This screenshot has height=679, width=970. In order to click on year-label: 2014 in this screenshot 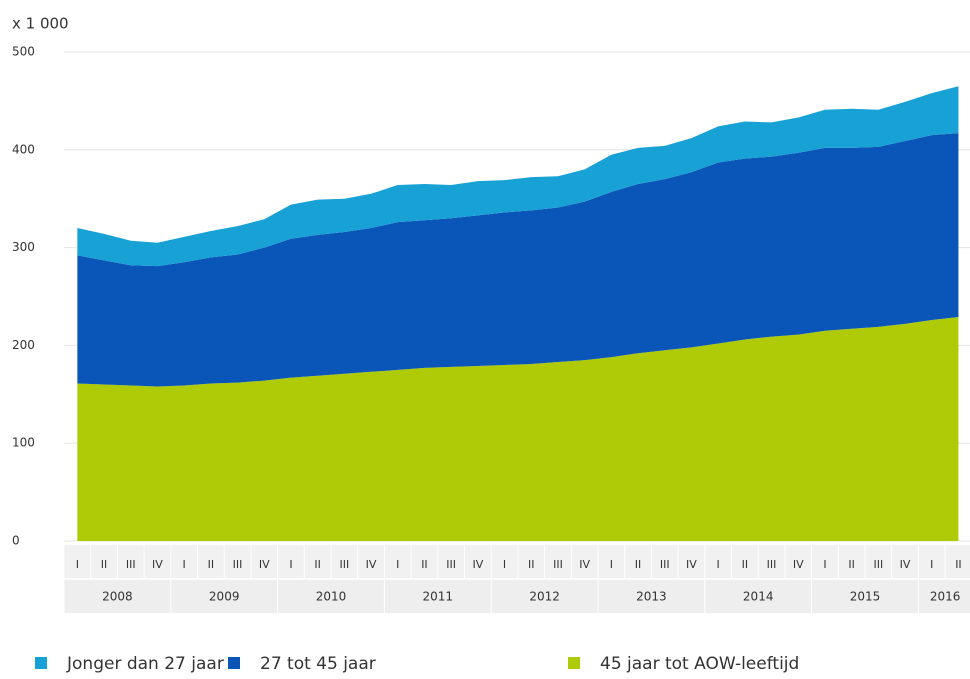, I will do `click(758, 597)`.